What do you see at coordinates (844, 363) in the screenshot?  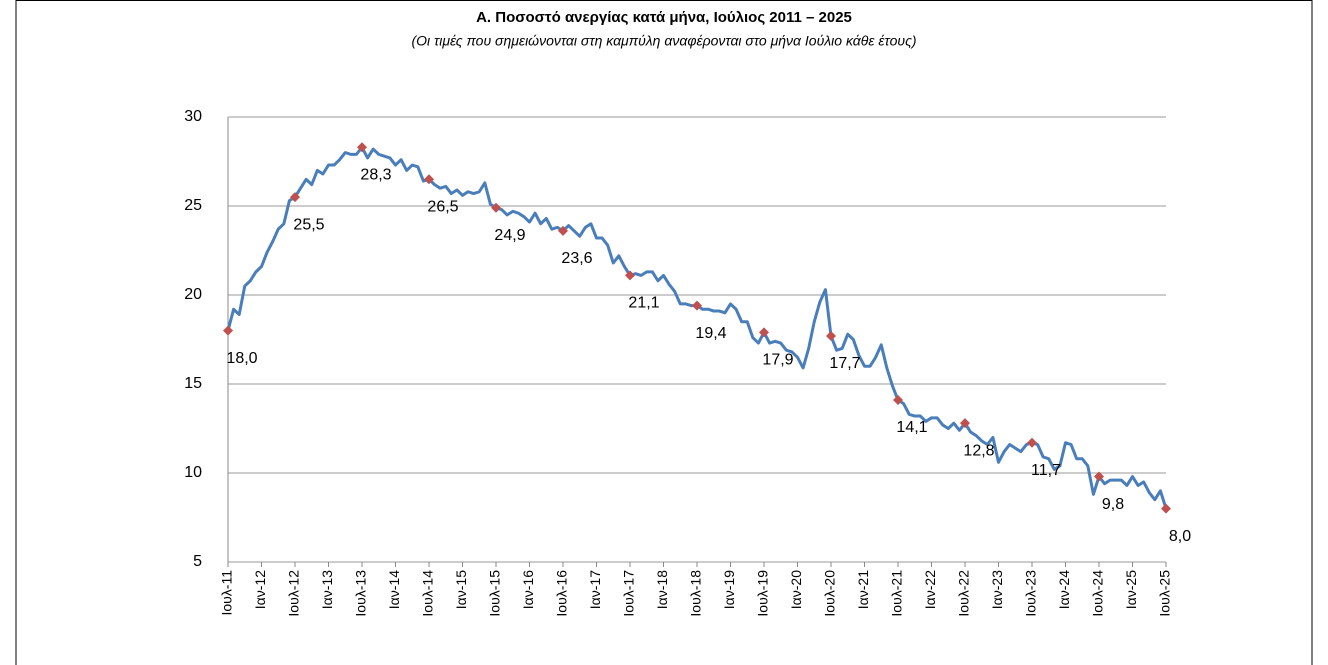 I see `value-label: 17,7` at bounding box center [844, 363].